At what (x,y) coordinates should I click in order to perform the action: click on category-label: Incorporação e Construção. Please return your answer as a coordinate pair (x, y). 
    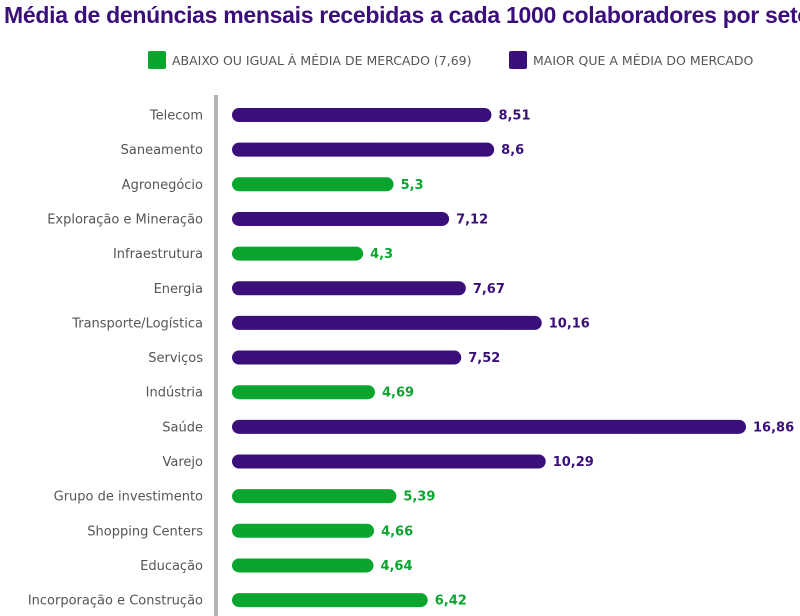
    Looking at the image, I should click on (115, 601).